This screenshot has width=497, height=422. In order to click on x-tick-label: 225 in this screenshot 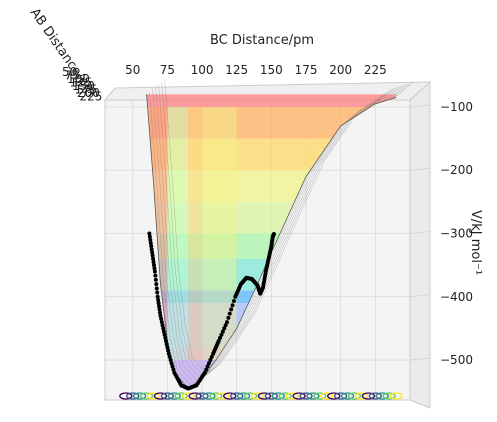, I will do `click(375, 70)`.